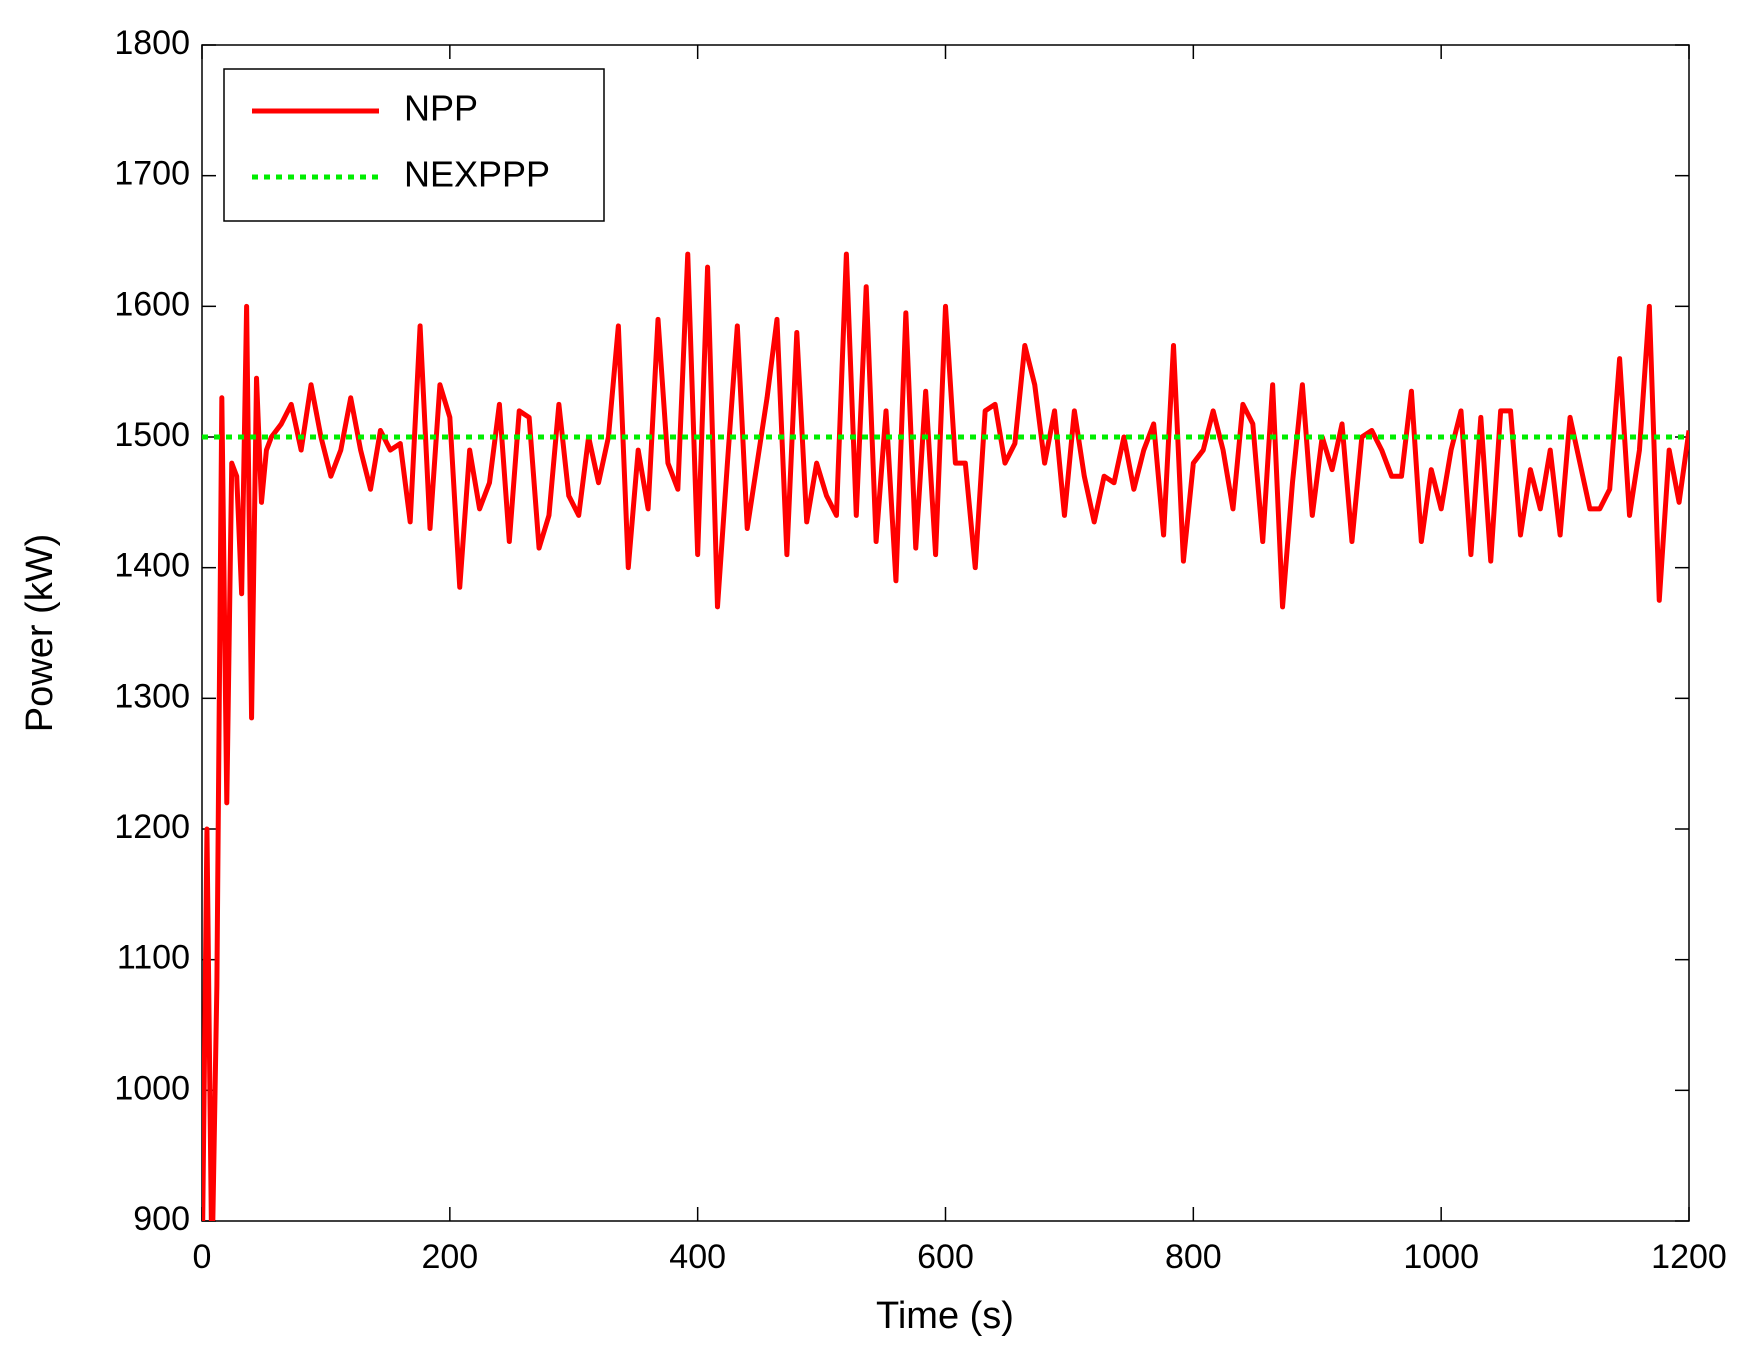  I want to click on x-tick-label: 400, so click(697, 1257).